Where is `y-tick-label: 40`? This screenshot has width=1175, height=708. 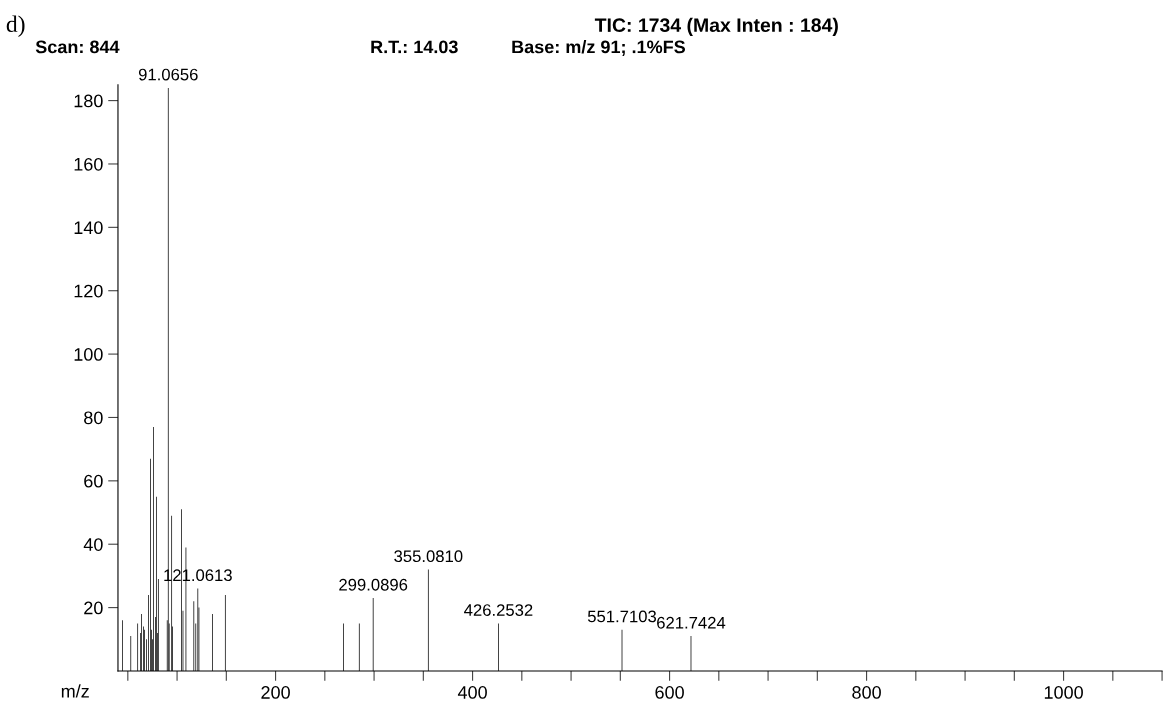 y-tick-label: 40 is located at coordinates (93, 544).